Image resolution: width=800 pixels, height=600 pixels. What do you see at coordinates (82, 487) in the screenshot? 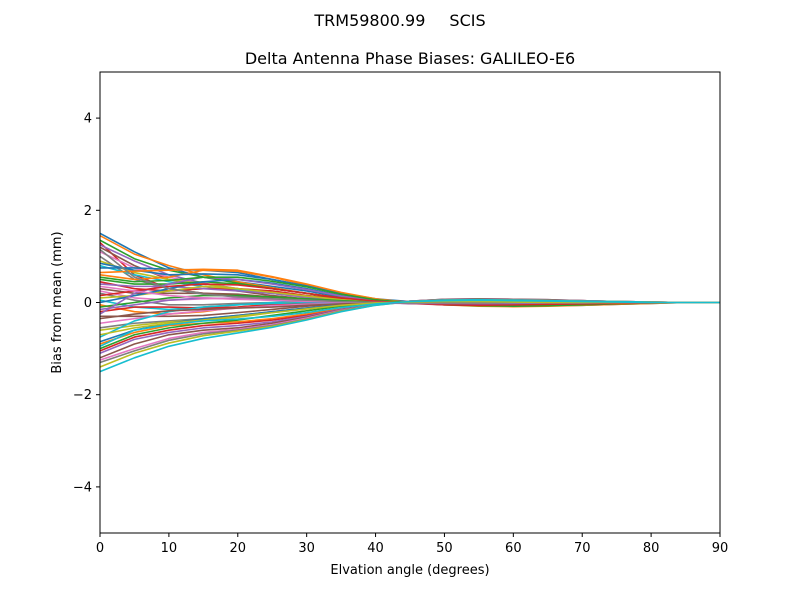
I see `y-tick-label: −4` at bounding box center [82, 487].